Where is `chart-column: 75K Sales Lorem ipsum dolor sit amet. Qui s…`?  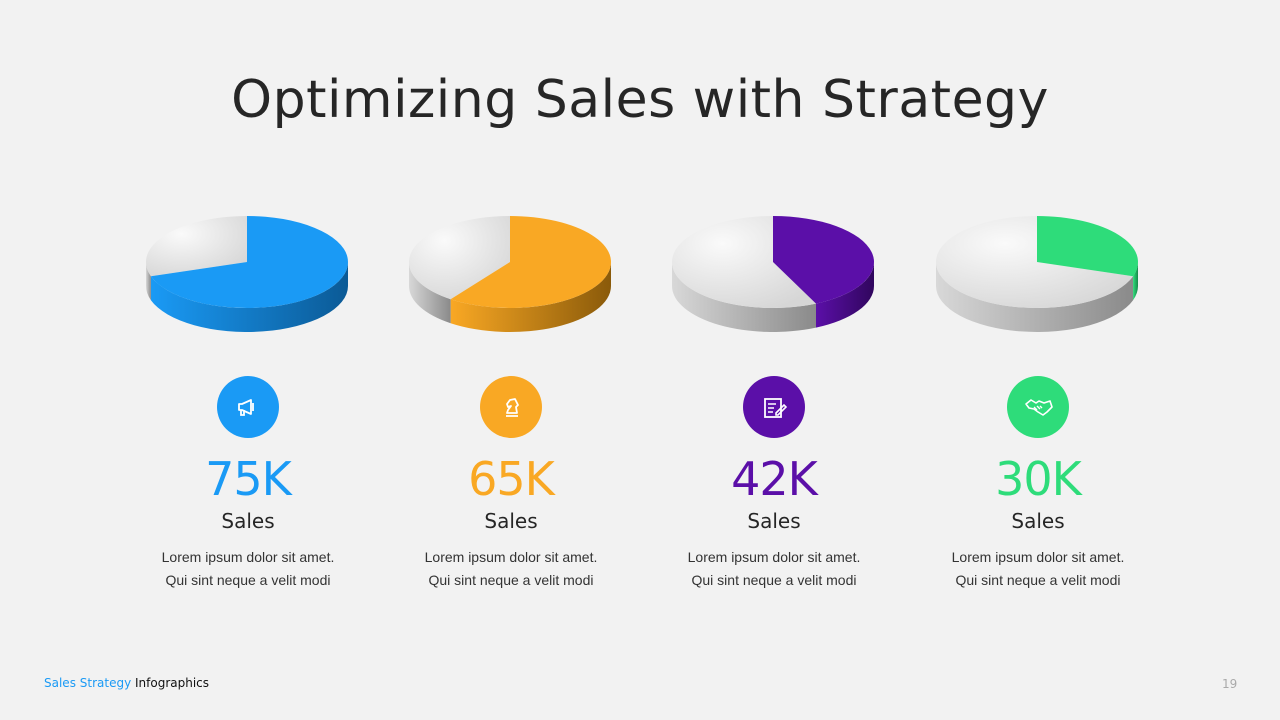 chart-column: 75K Sales Lorem ipsum dolor sit amet. Qui s… is located at coordinates (247, 400).